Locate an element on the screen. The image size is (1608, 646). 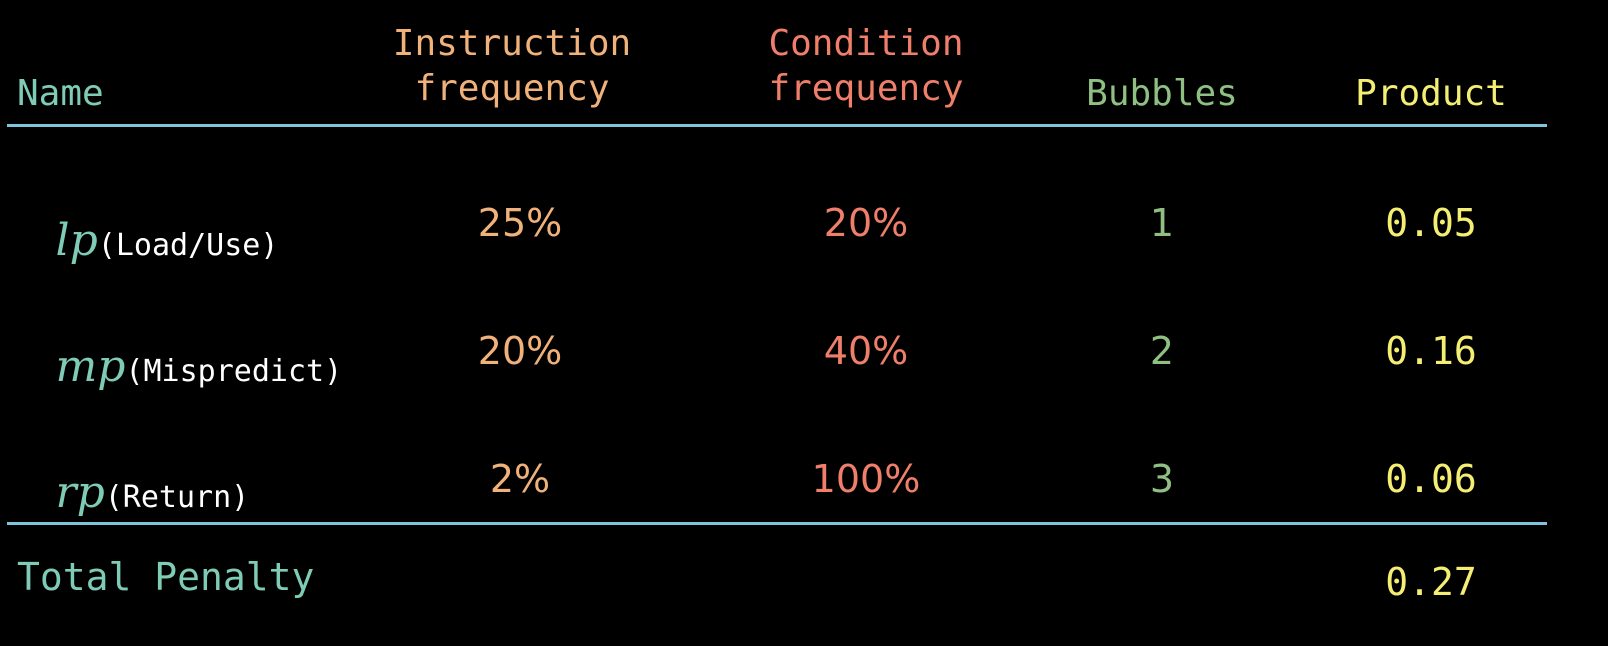
row-variable: lp is located at coordinates (76, 240).